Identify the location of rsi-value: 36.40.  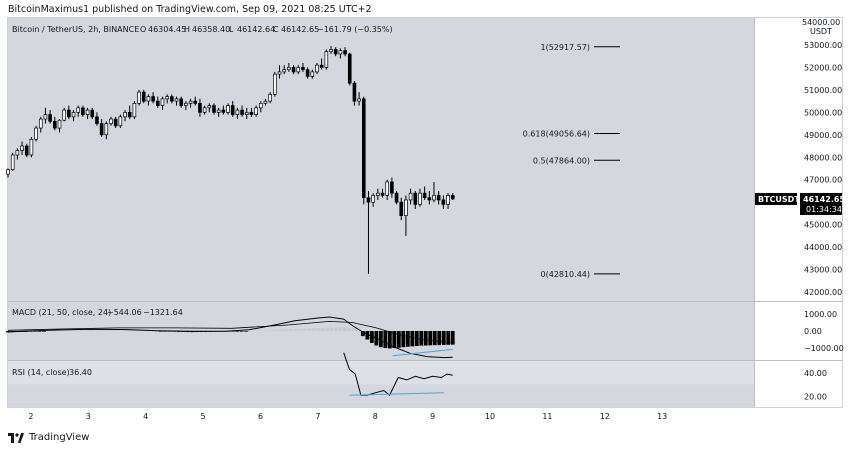
(80, 372).